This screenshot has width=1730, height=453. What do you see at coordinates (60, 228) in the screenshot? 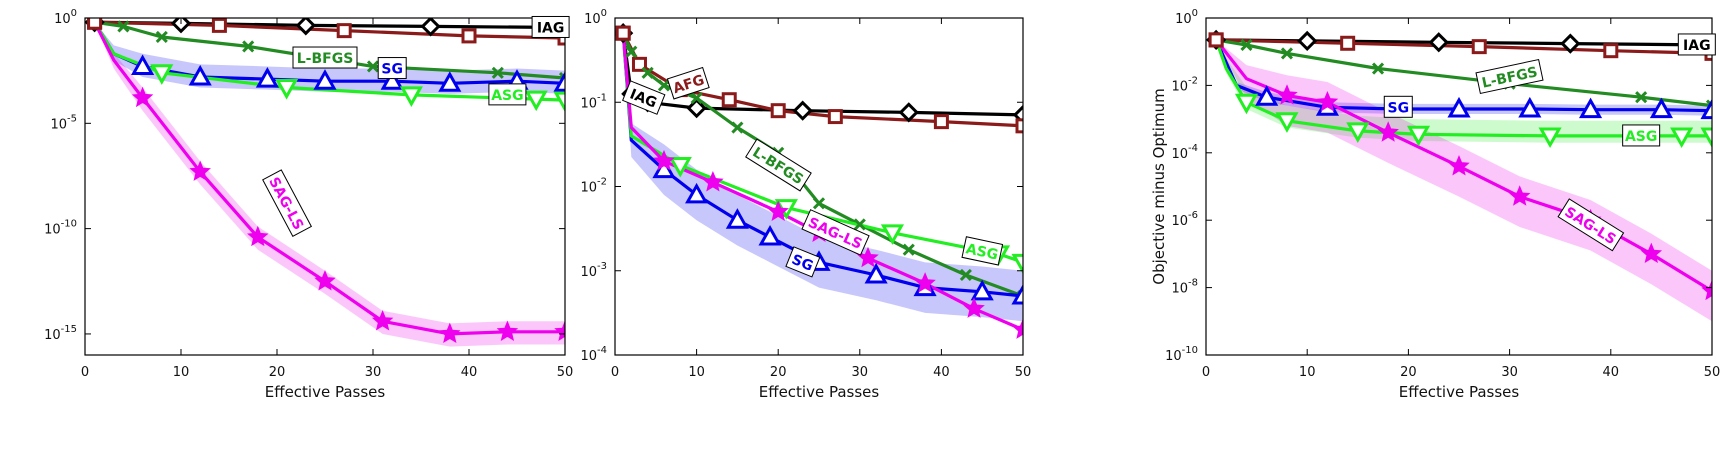
I see `y-tick-label: 10⁻¹⁰` at bounding box center [60, 228].